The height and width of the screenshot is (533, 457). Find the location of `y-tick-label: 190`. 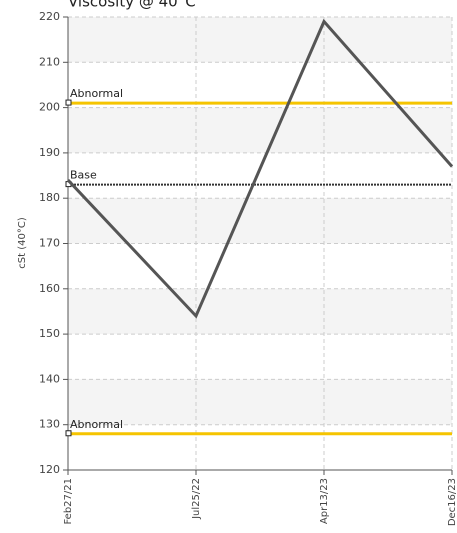

y-tick-label: 190 is located at coordinates (49, 152).